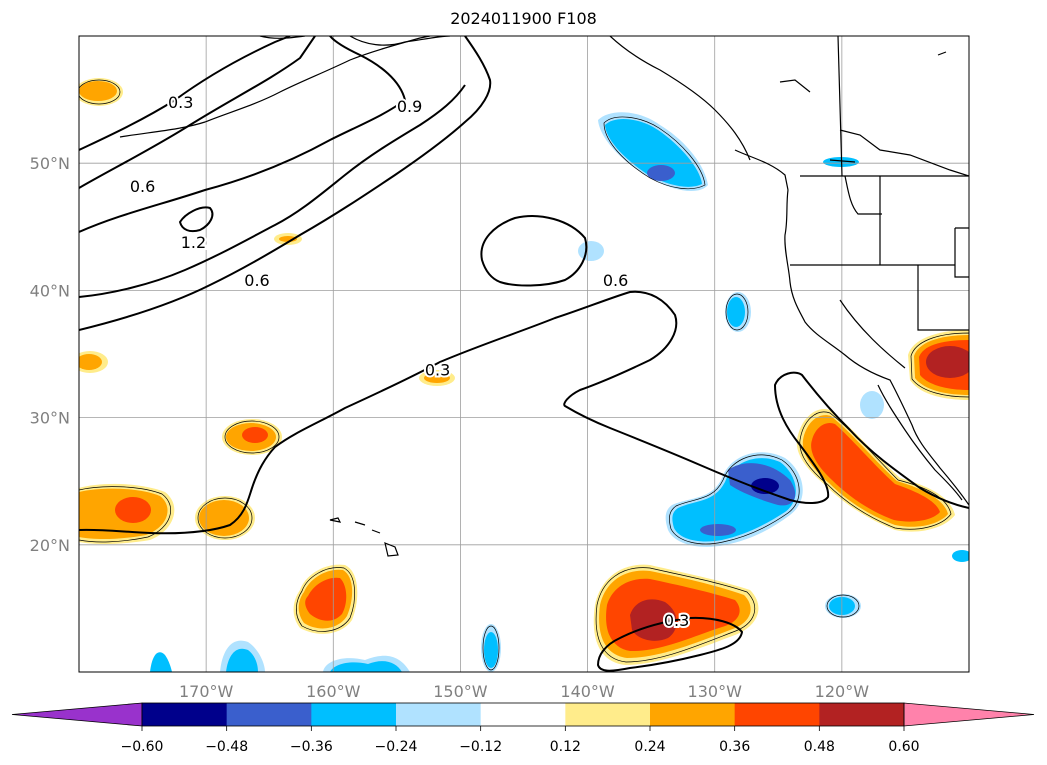 This screenshot has height=765, width=1047. I want to click on colorbar-label: 0.12, so click(565, 747).